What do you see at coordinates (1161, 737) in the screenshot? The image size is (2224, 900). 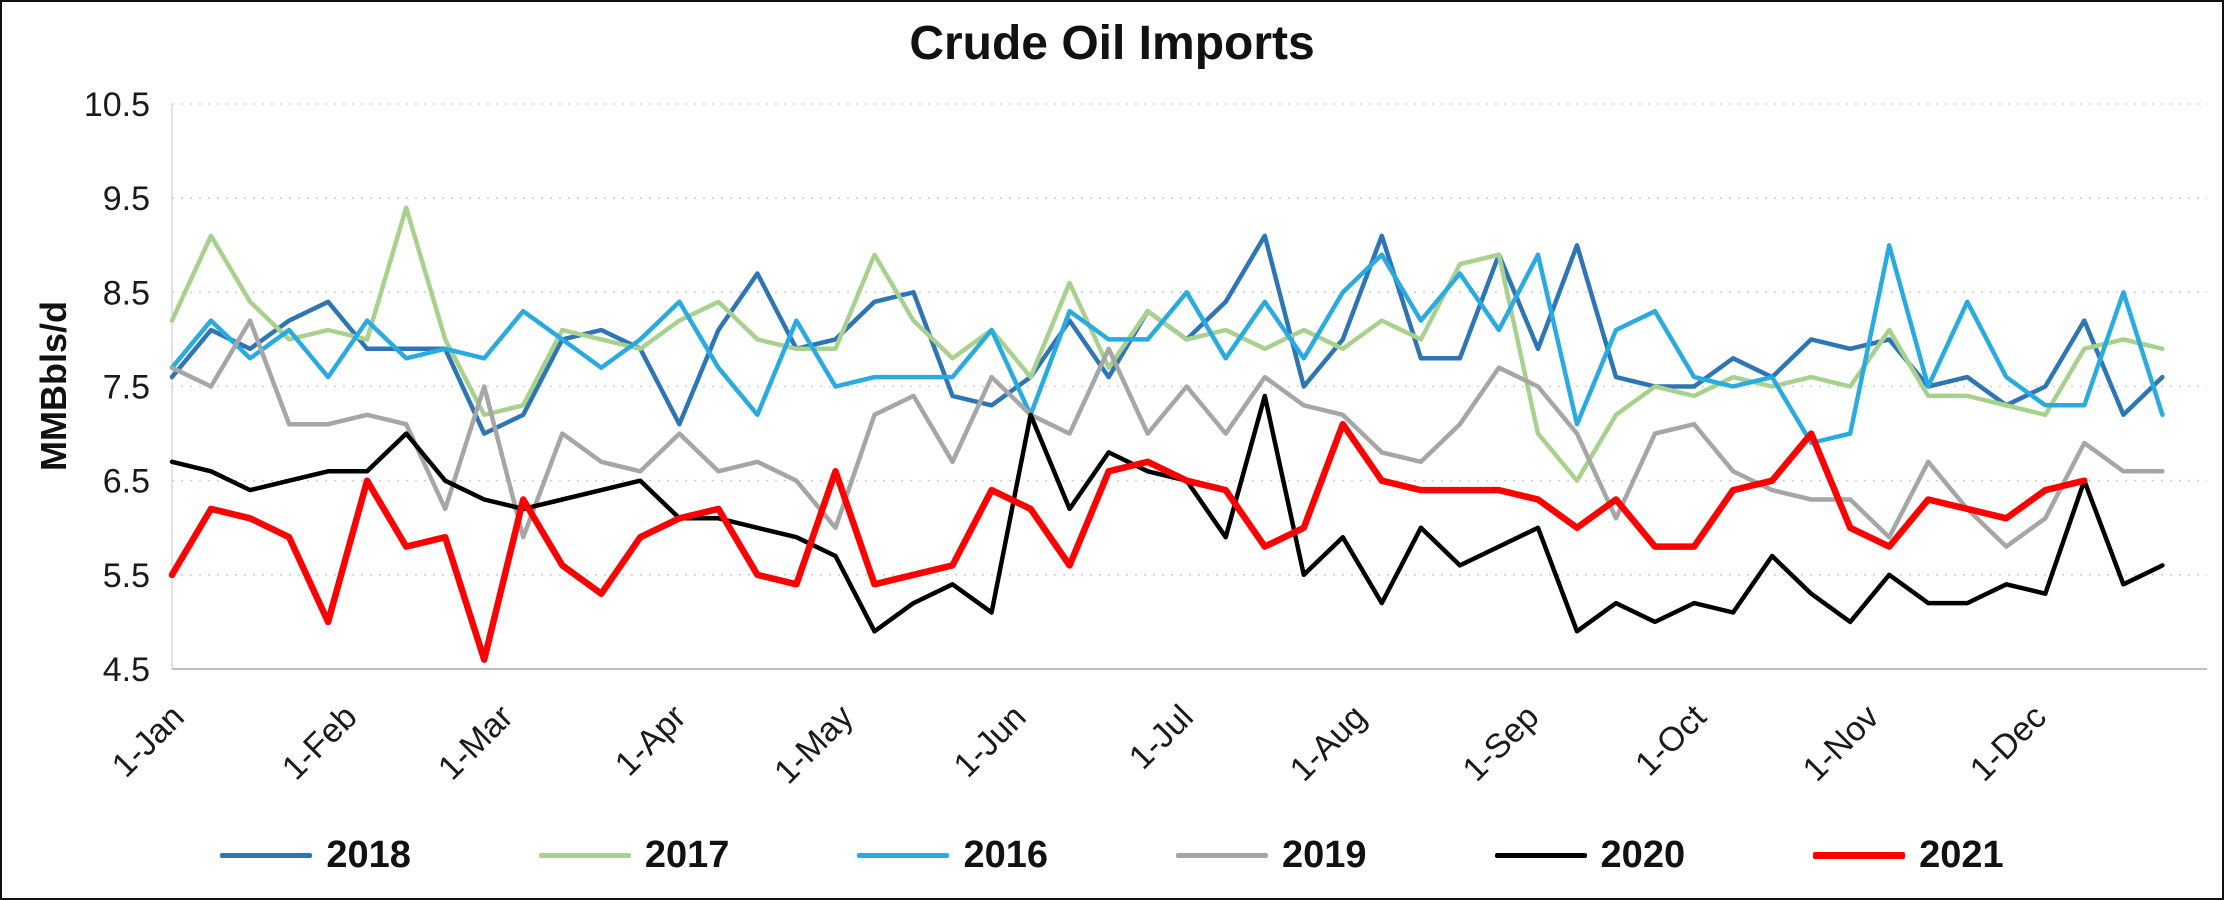 I see `x-tick-label: 1-Jul` at bounding box center [1161, 737].